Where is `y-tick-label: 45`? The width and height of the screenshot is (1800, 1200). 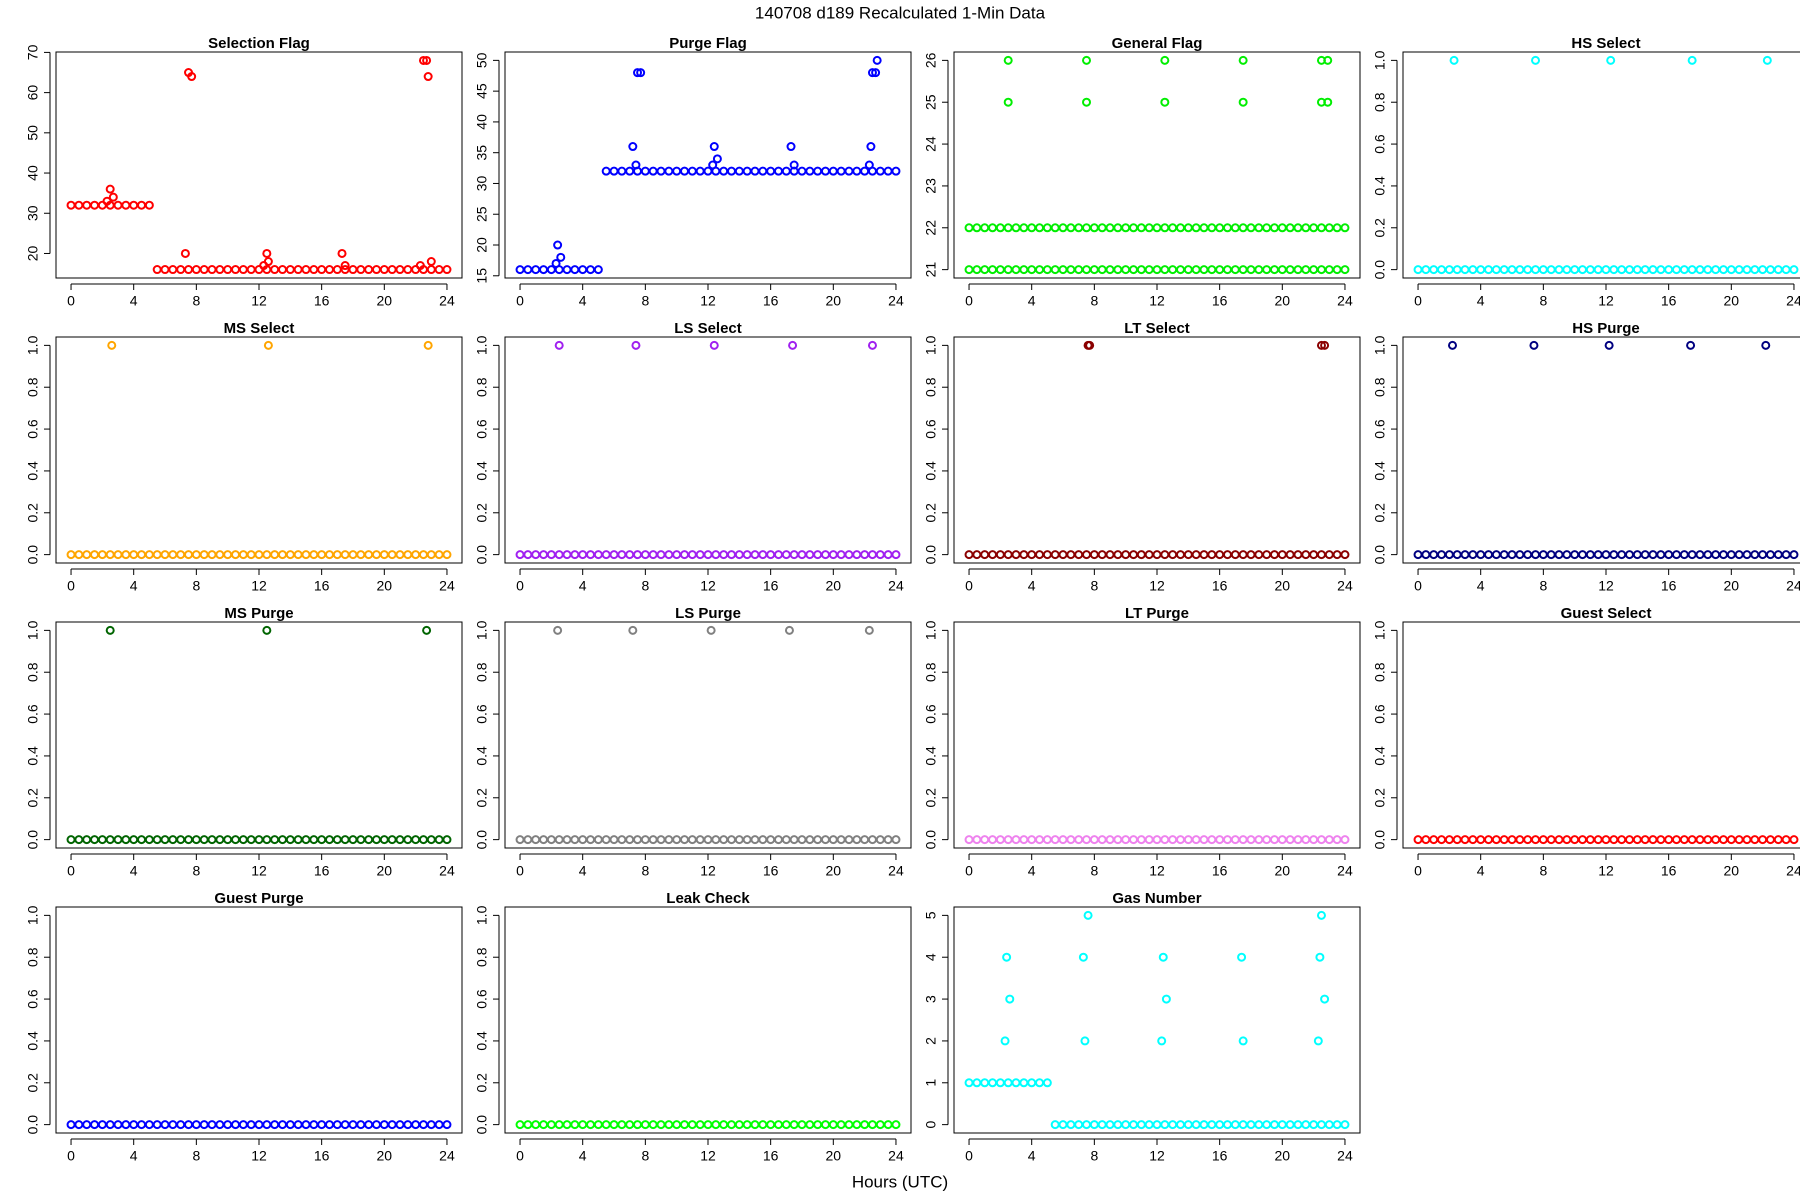
y-tick-label: 45 is located at coordinates (482, 91).